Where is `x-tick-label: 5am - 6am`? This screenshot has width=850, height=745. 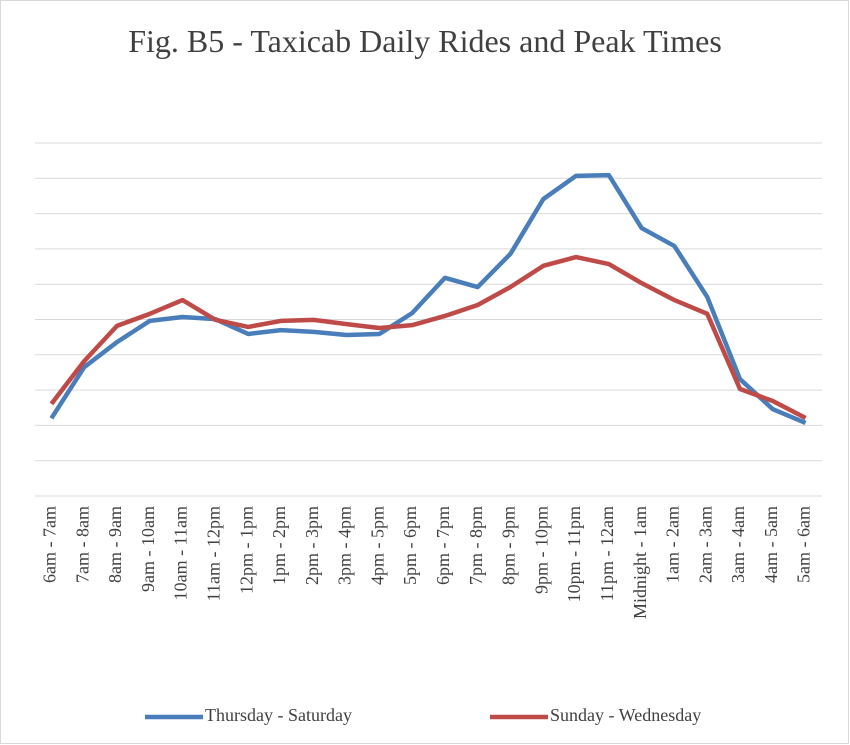 x-tick-label: 5am - 6am is located at coordinates (804, 544).